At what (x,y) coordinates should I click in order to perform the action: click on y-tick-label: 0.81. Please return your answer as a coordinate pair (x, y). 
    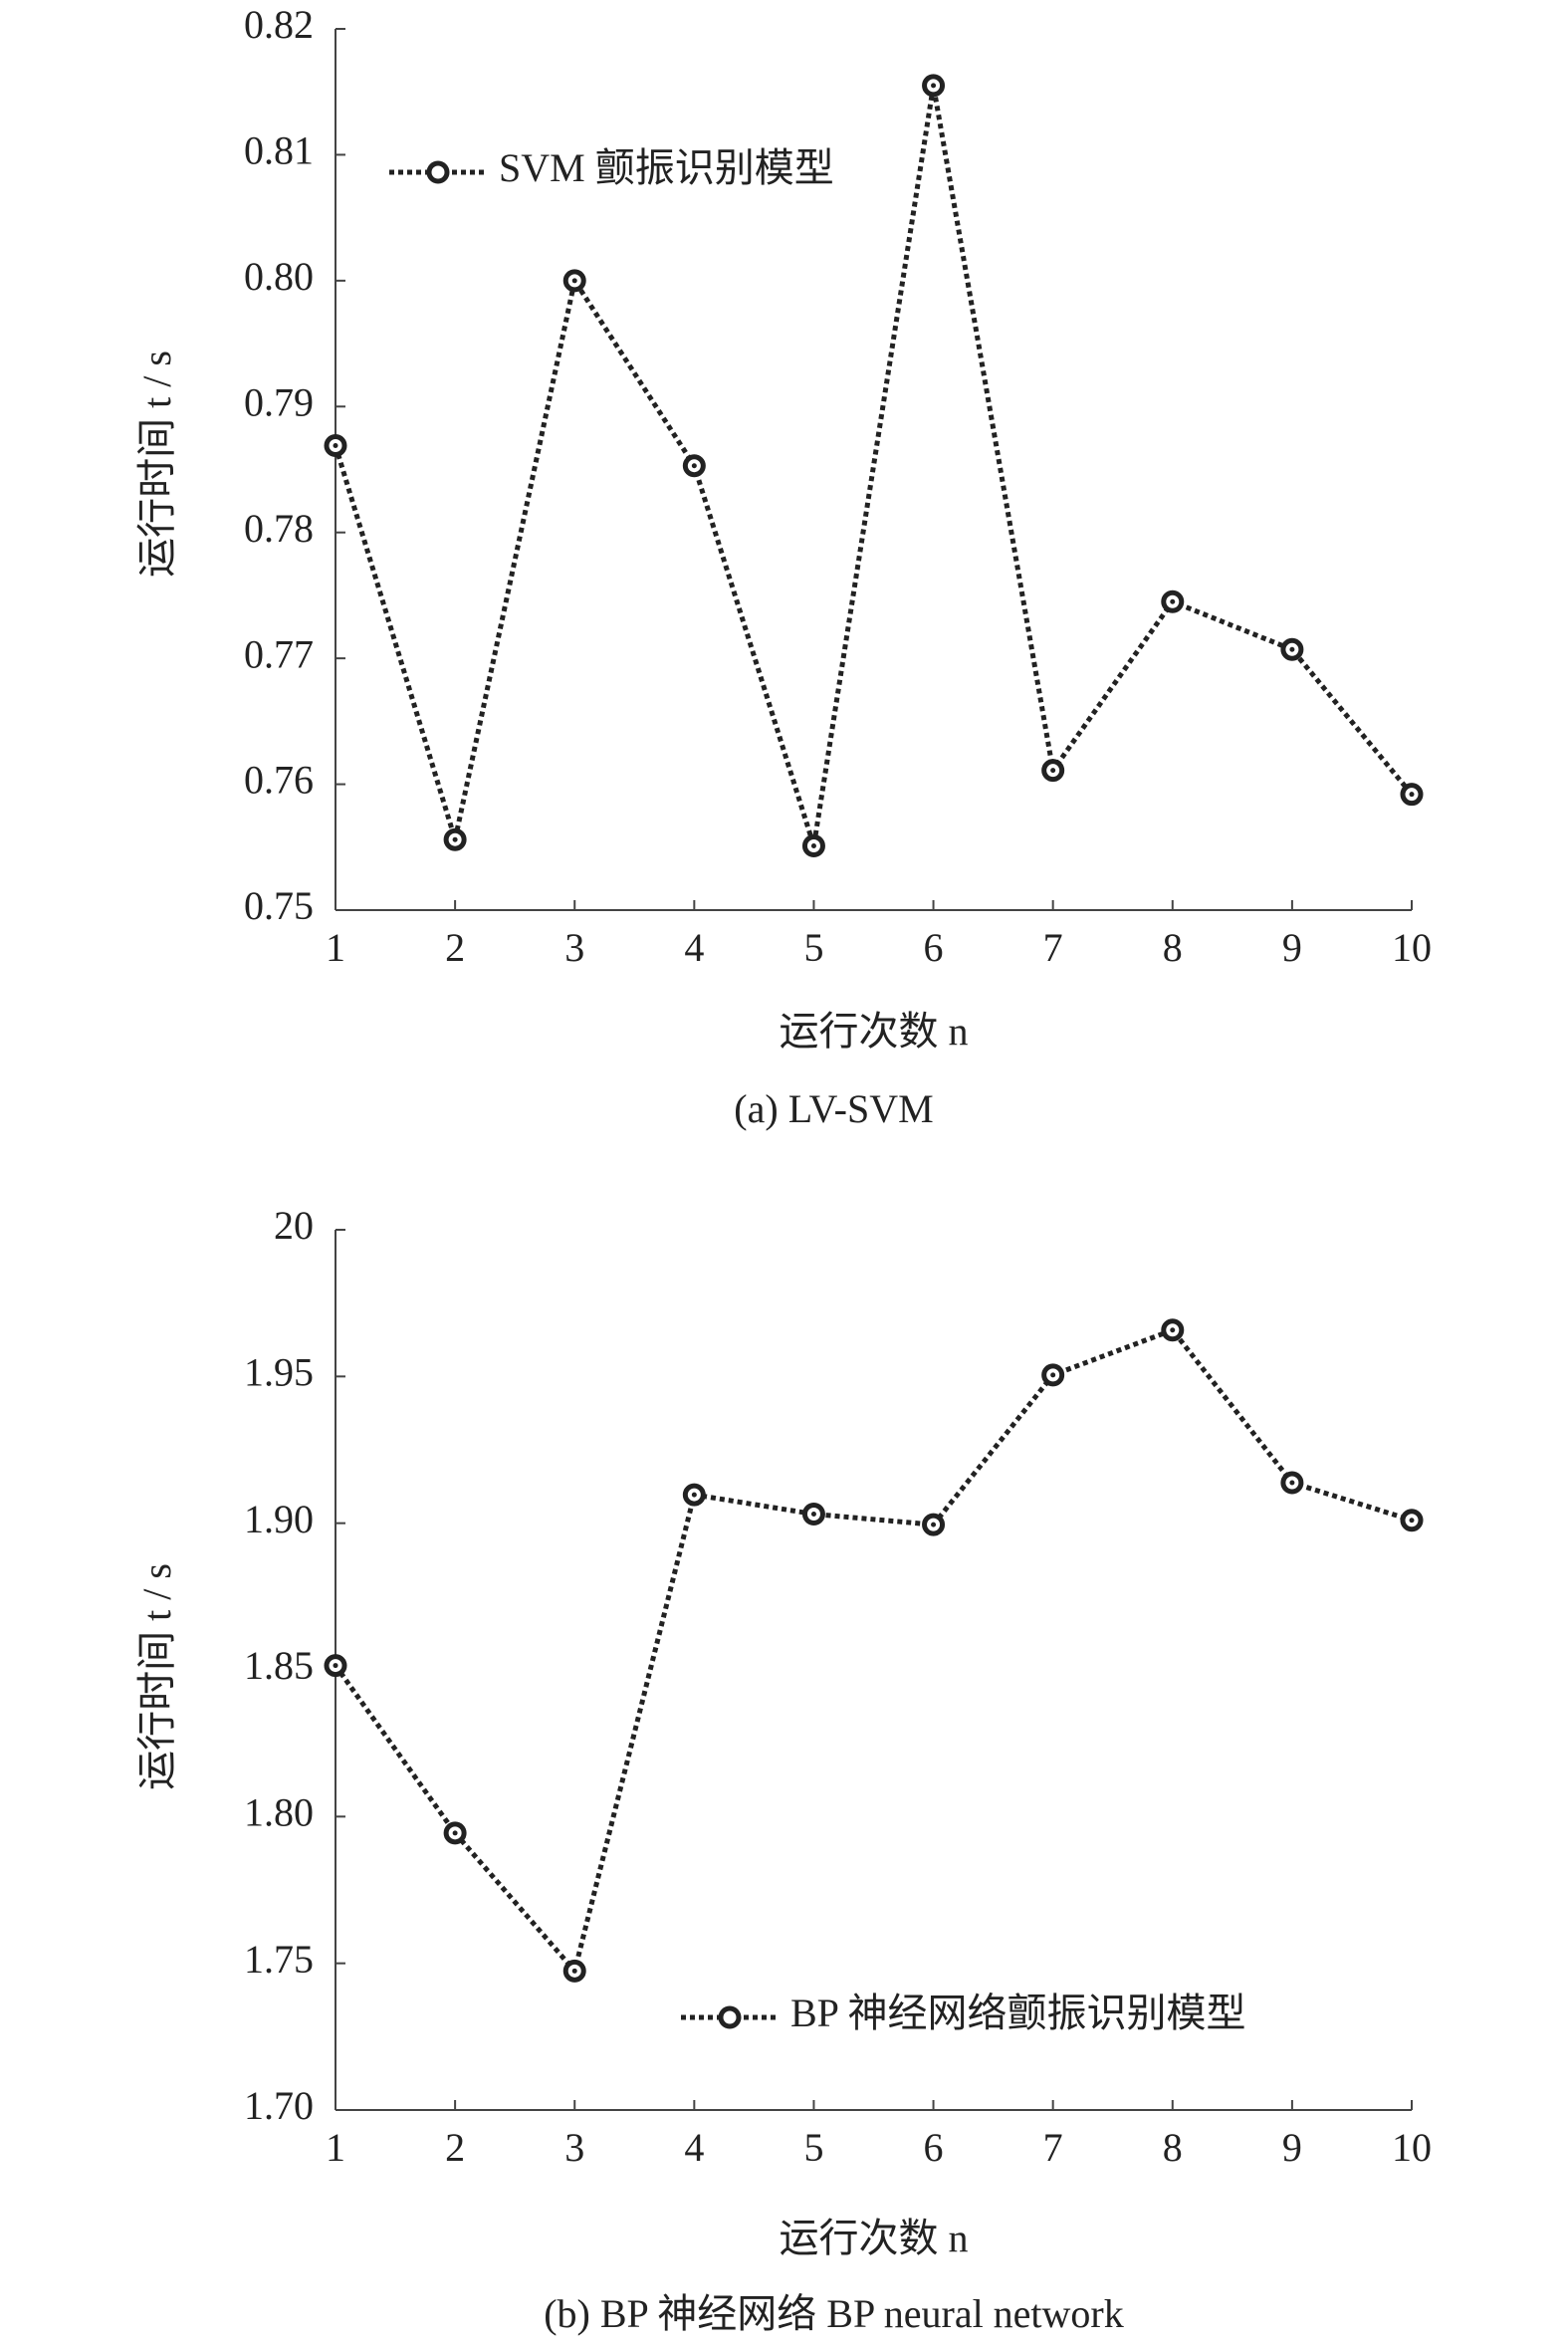
    Looking at the image, I should click on (279, 150).